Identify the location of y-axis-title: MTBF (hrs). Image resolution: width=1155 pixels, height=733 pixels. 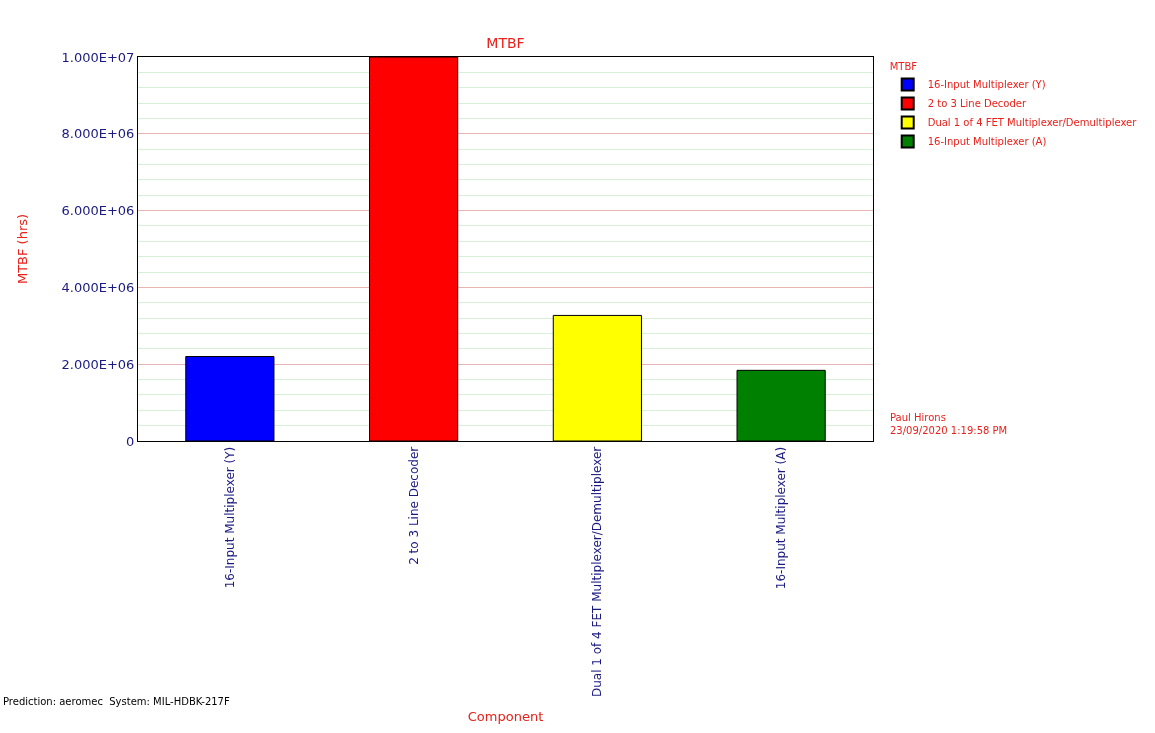
(23, 249).